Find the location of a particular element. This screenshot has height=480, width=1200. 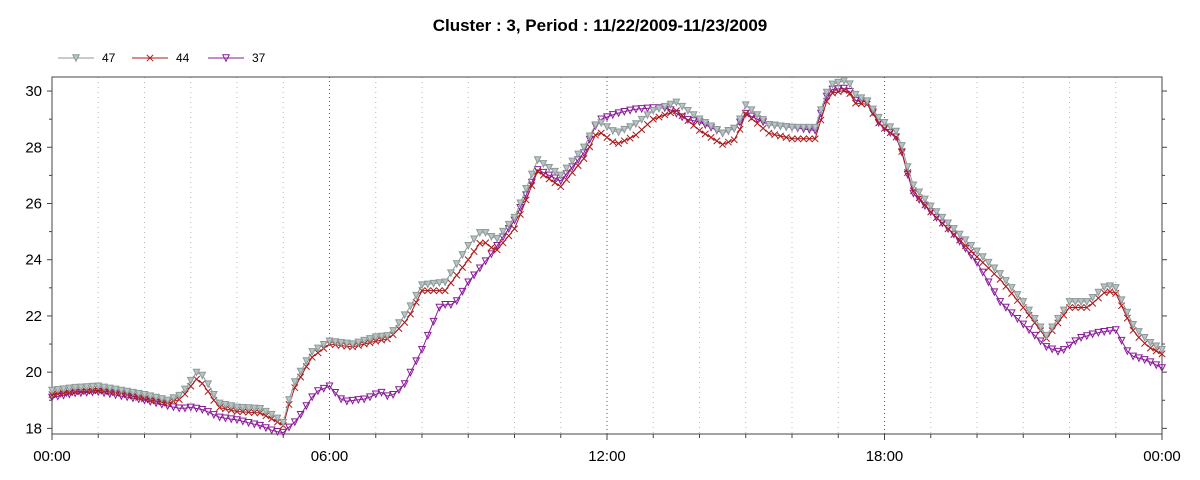

legend-item-47: 47 is located at coordinates (87, 58).